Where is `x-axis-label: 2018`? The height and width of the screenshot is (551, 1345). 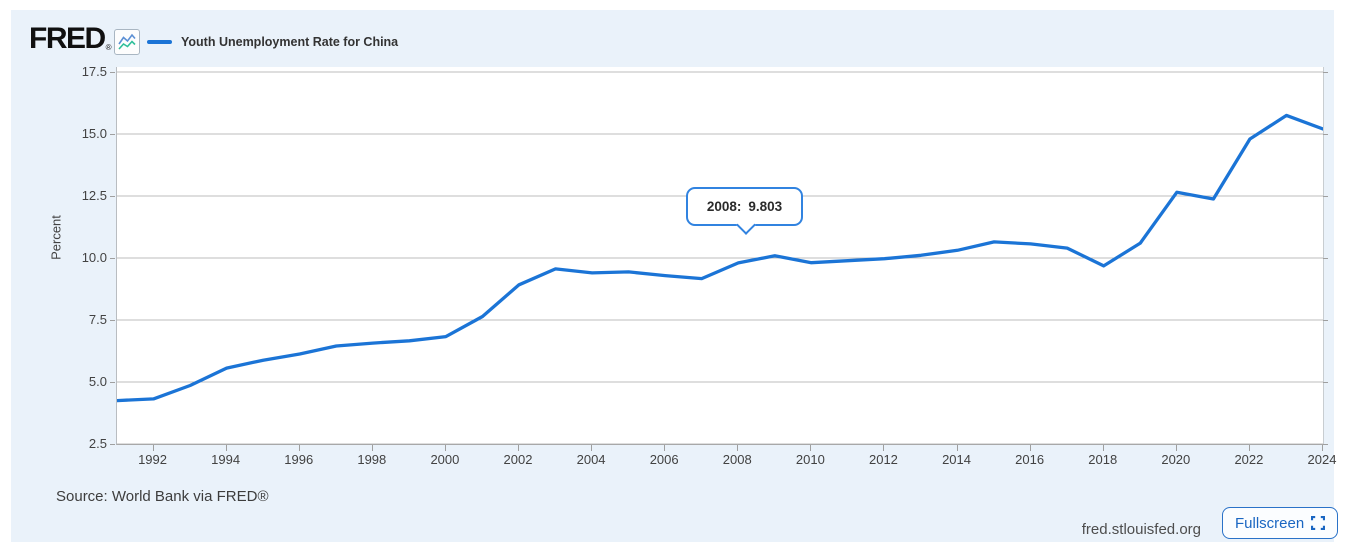
x-axis-label: 2018 is located at coordinates (1103, 459).